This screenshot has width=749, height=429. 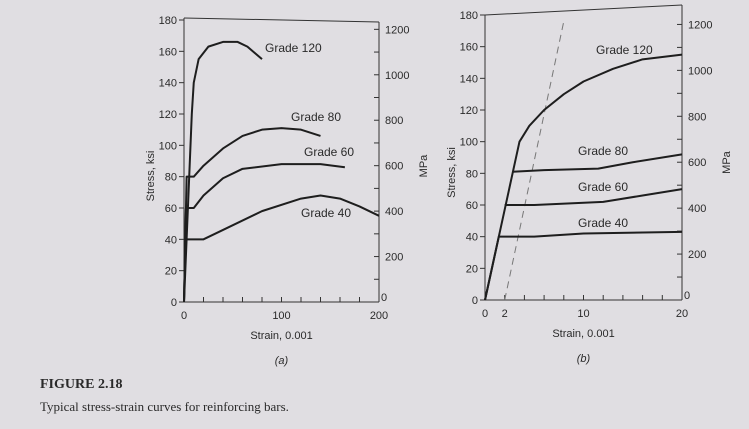 What do you see at coordinates (682, 314) in the screenshot?
I see `x-tick-label: 20` at bounding box center [682, 314].